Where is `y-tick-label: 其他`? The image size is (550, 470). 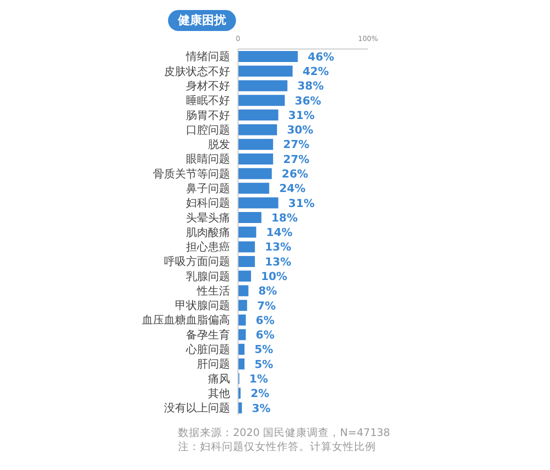
y-tick-label: 其他 is located at coordinates (219, 393).